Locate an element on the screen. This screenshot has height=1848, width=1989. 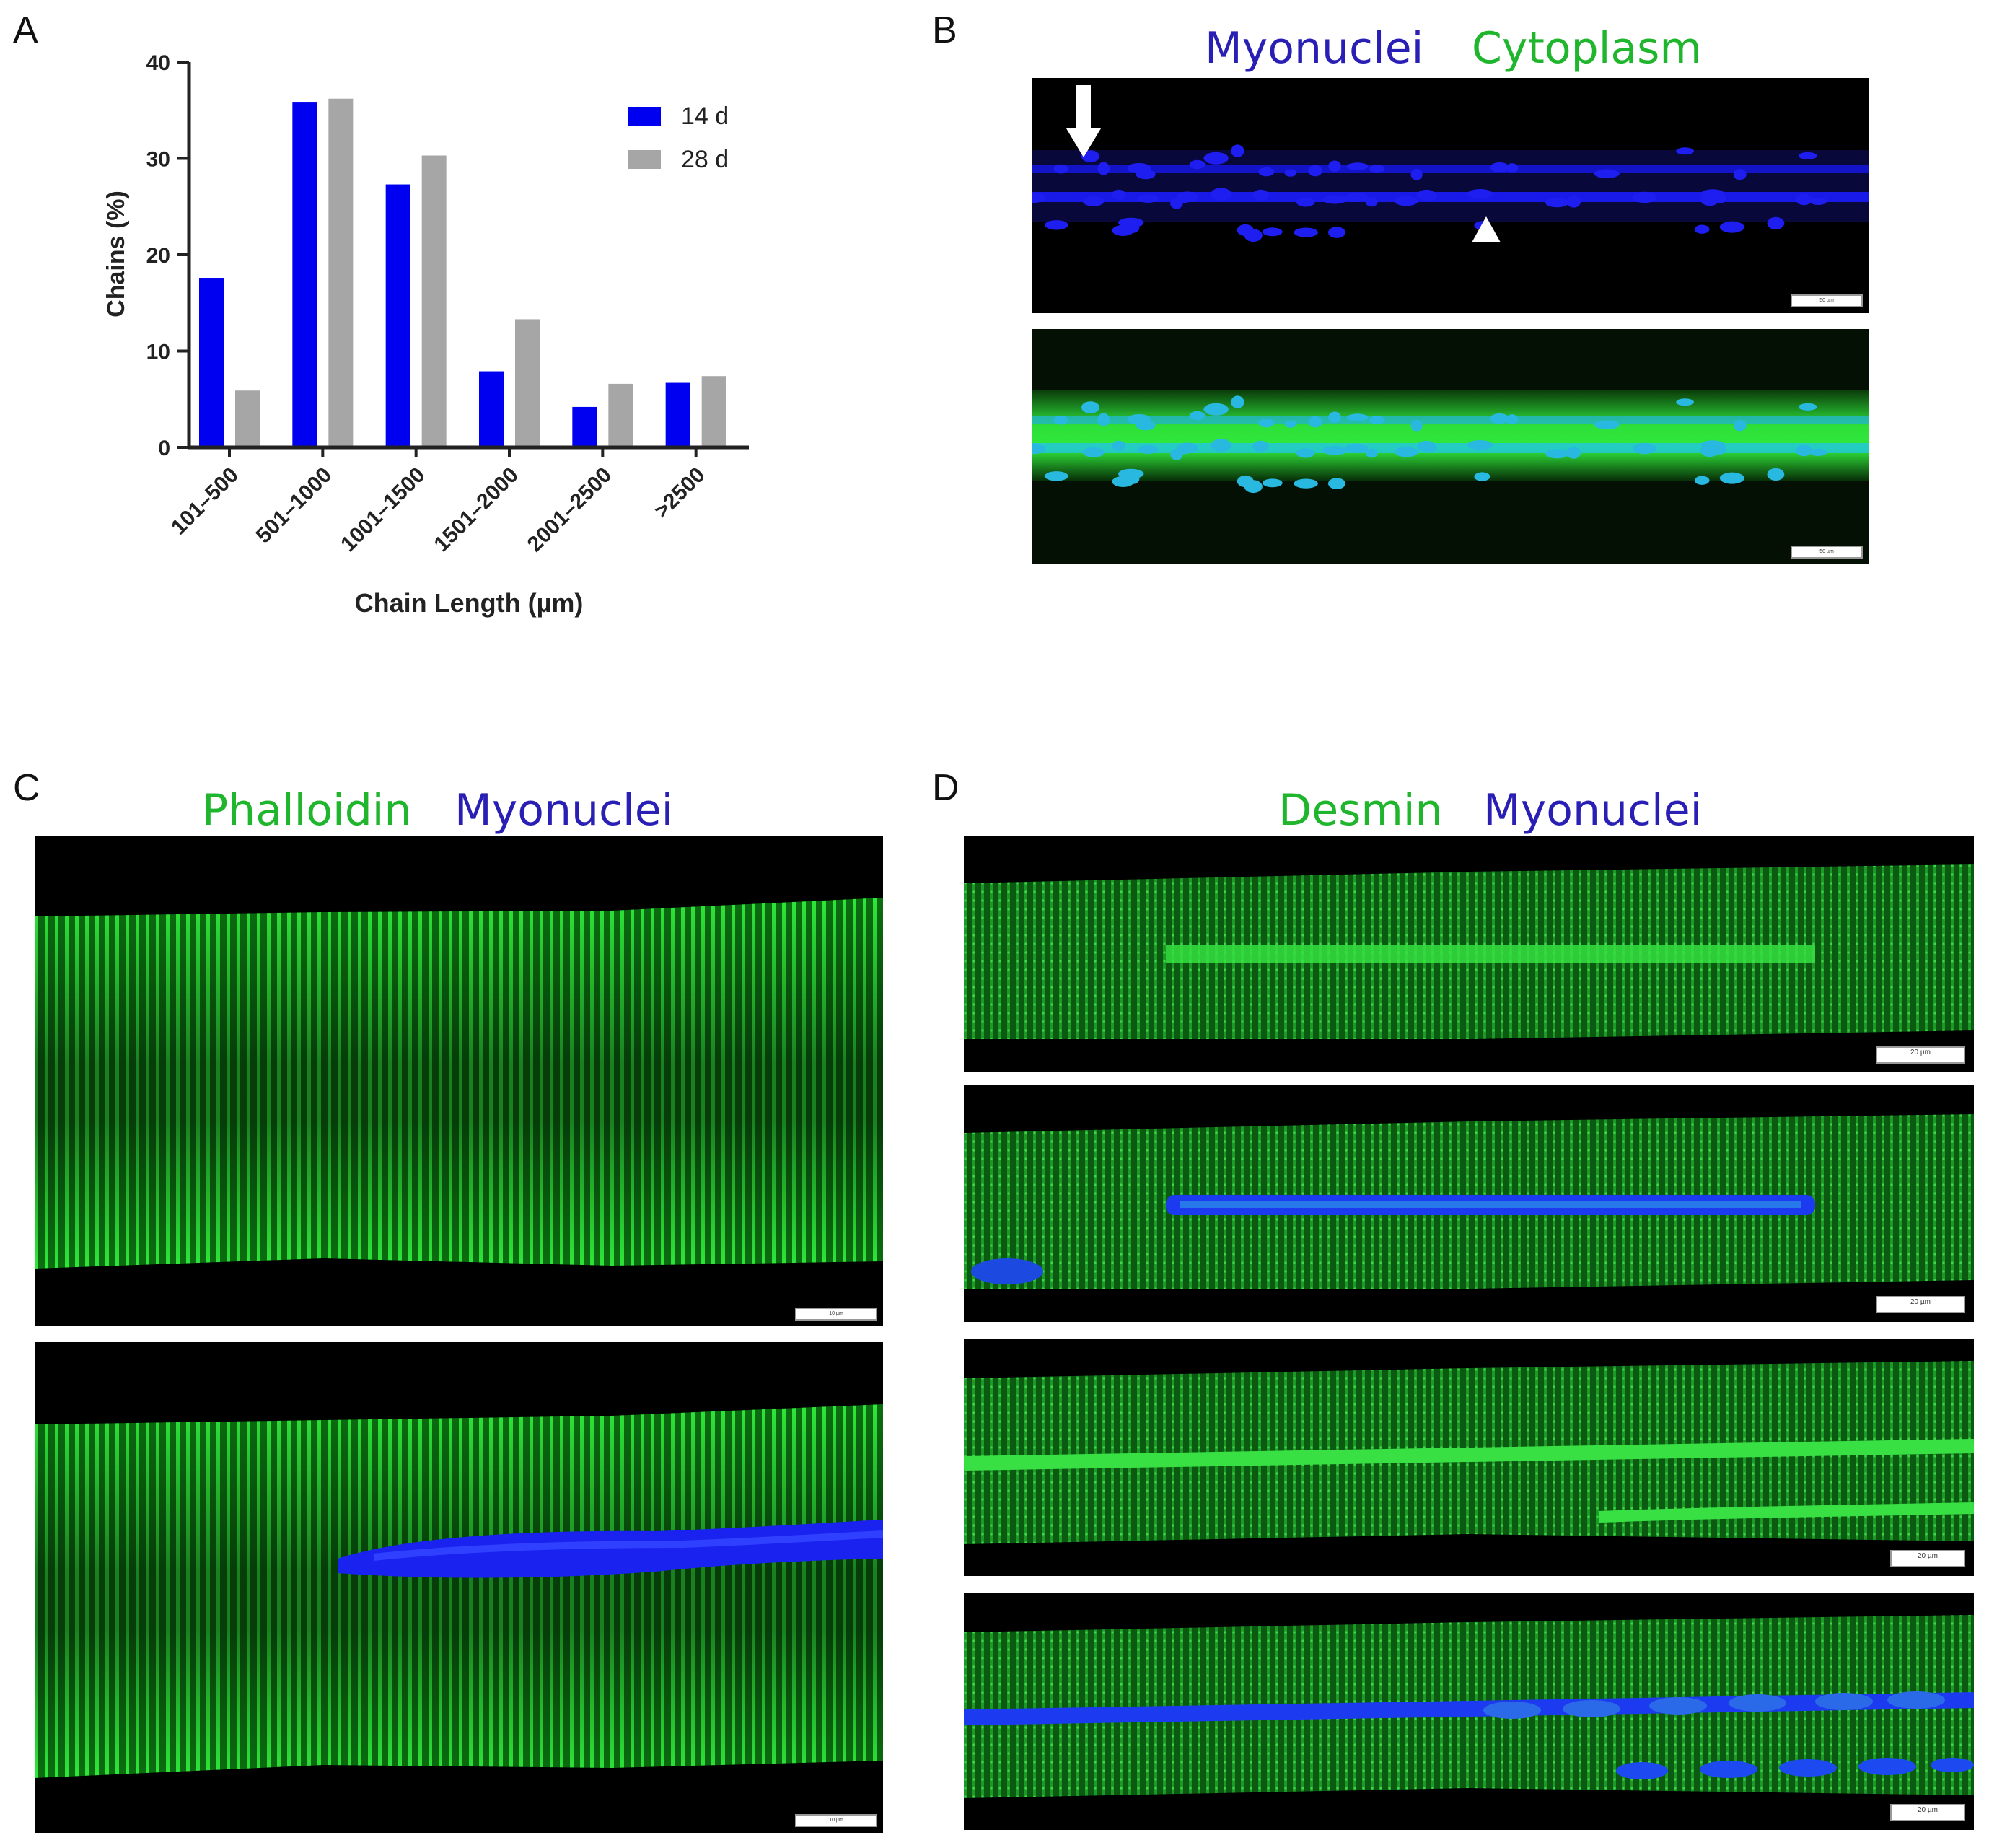
x-tick-label-4: 2001–2500 is located at coordinates (570, 510).